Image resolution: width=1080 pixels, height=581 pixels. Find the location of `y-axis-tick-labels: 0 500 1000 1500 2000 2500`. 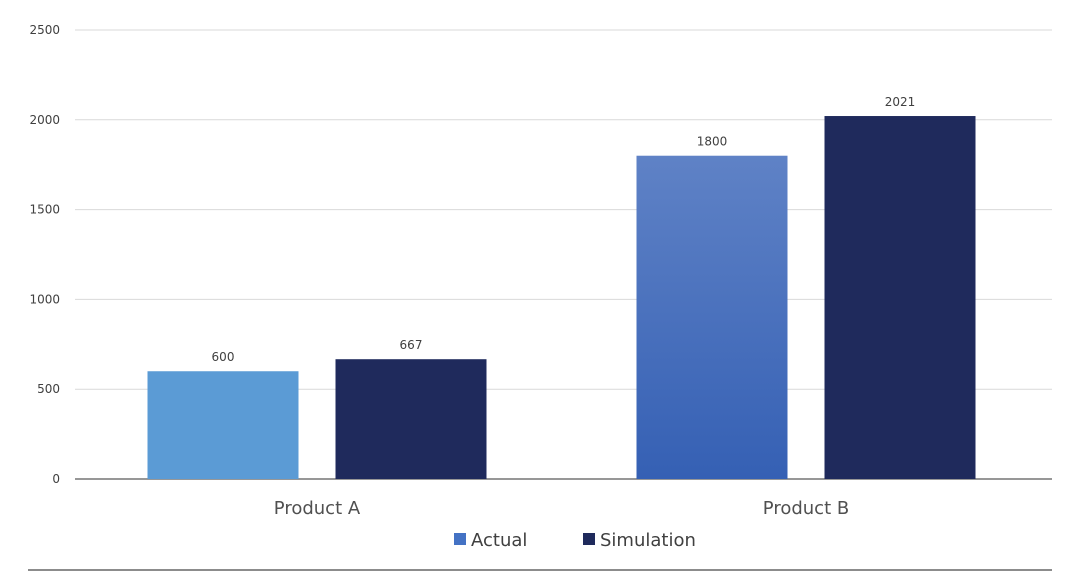

y-axis-tick-labels: 0 500 1000 1500 2000 2500 is located at coordinates (44, 254).